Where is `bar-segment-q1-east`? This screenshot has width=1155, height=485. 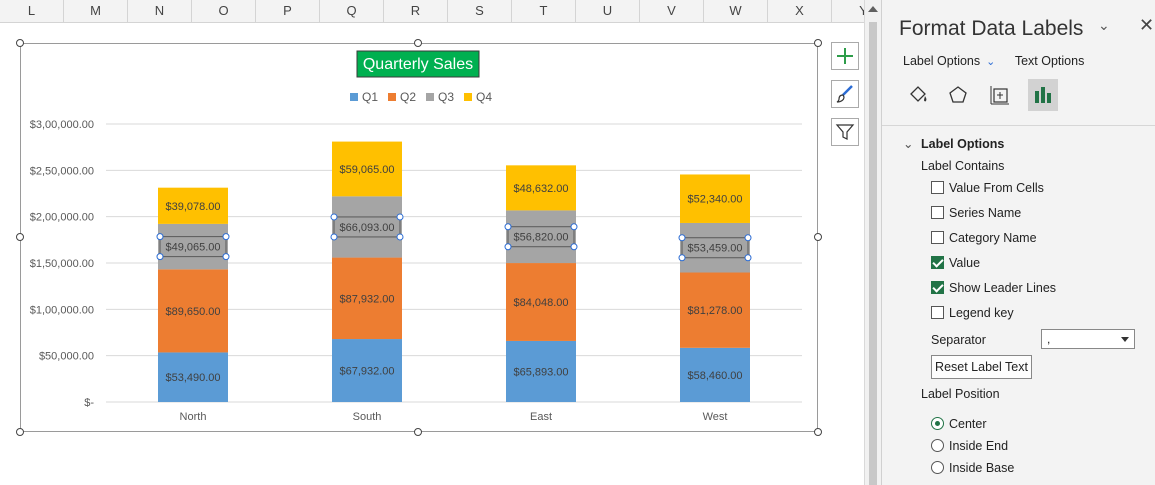
bar-segment-q1-east is located at coordinates (541, 371).